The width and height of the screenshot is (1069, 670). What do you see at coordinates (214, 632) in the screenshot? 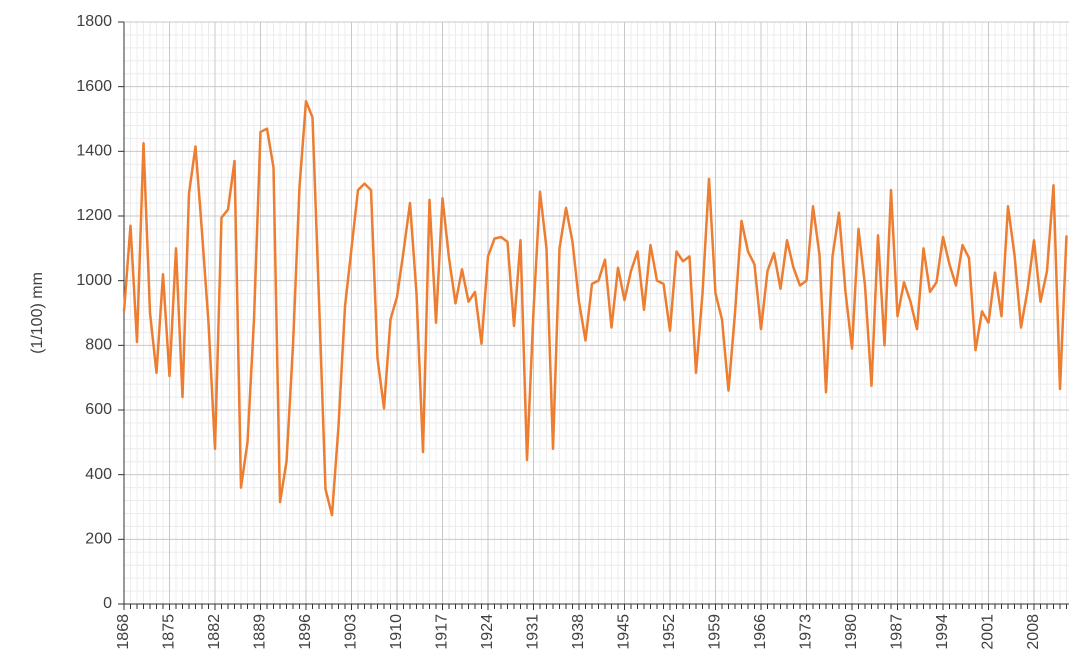
I see `x-tick-label: 1882` at bounding box center [214, 632].